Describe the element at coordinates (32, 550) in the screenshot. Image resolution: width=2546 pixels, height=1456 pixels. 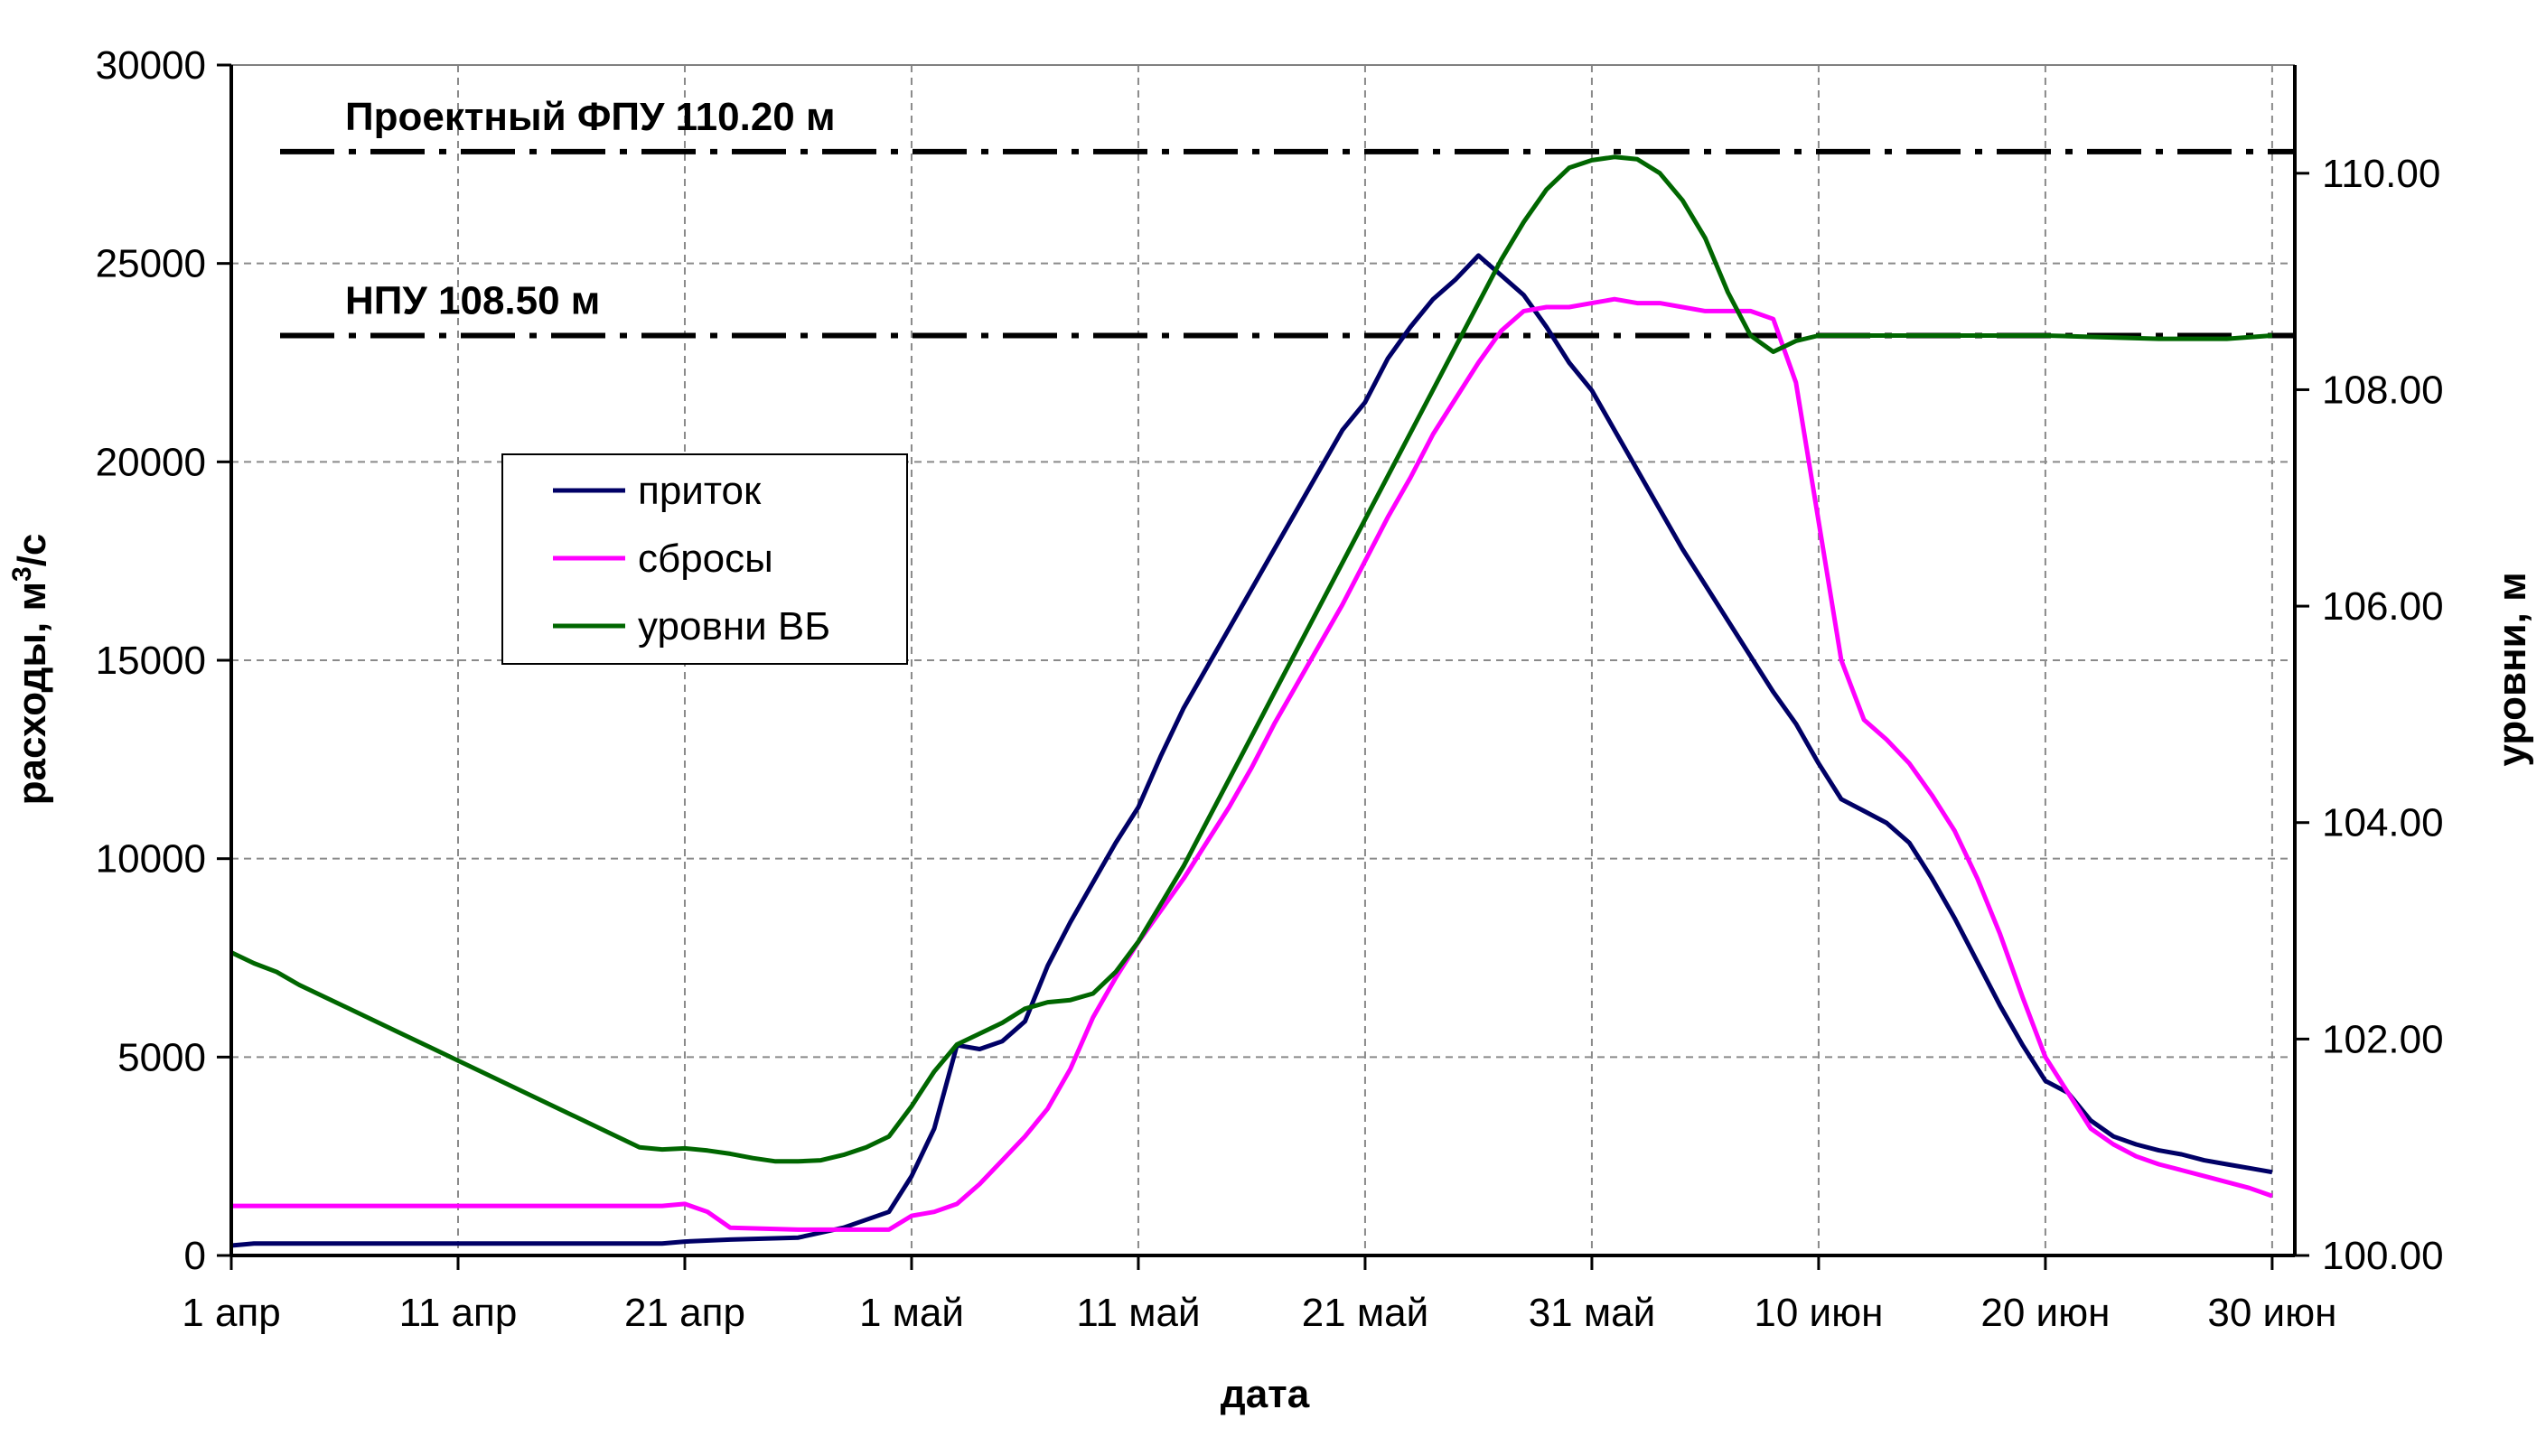
I see `y-axis-title-tail: /с` at that location.